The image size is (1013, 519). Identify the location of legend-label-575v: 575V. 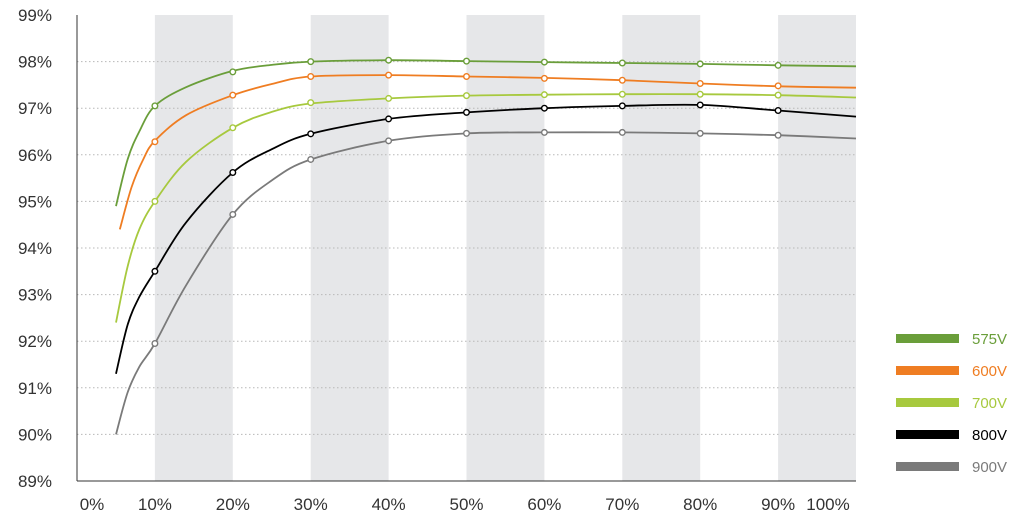
(989, 339).